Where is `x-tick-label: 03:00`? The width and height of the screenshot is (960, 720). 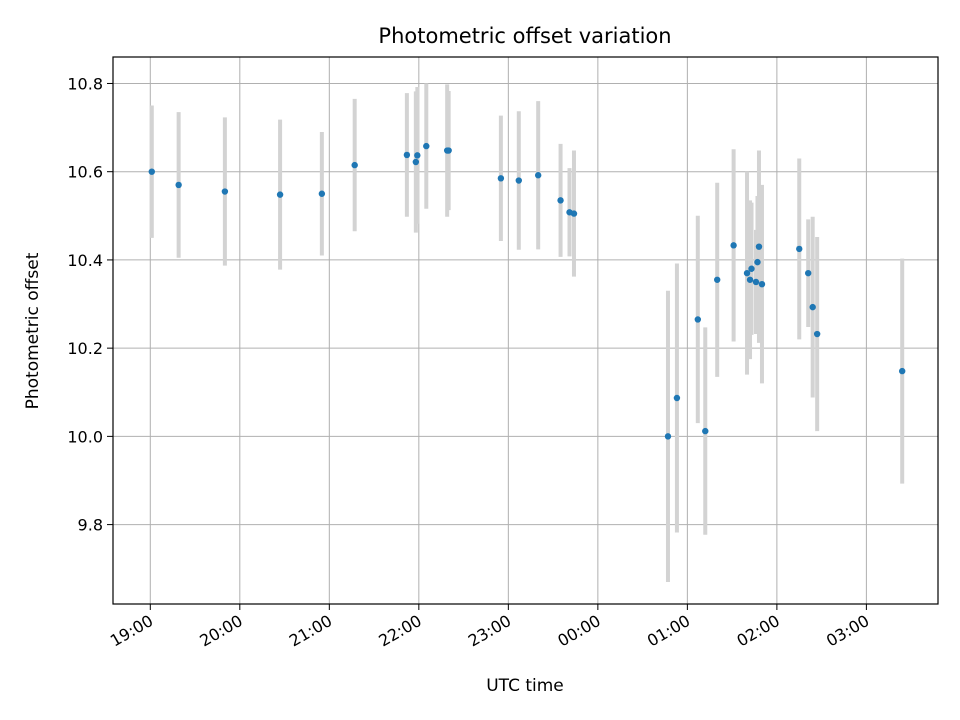
x-tick-label: 03:00 is located at coordinates (847, 631).